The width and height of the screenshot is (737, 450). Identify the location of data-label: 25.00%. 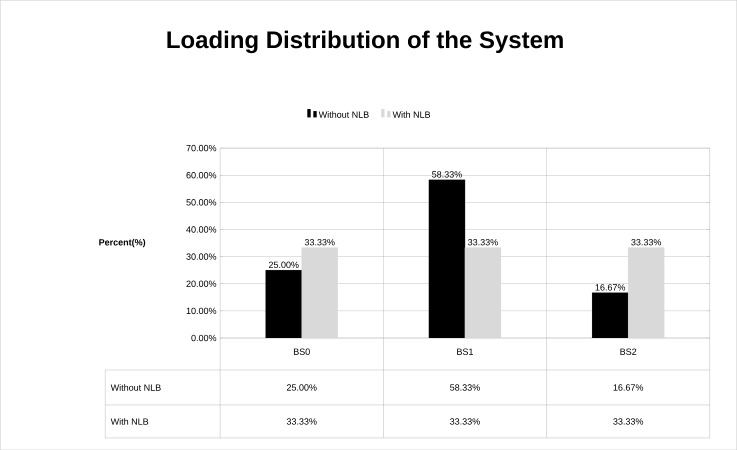
(301, 387).